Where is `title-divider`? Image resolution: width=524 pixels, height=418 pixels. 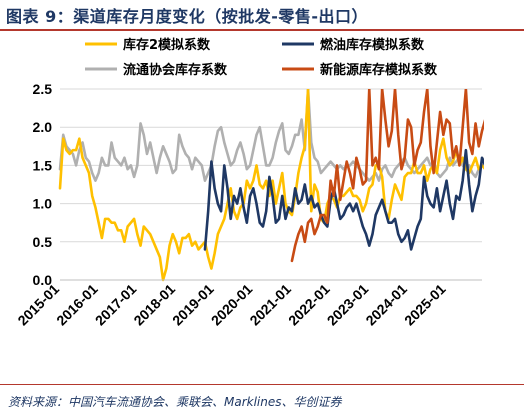
title-divider is located at coordinates (262, 30).